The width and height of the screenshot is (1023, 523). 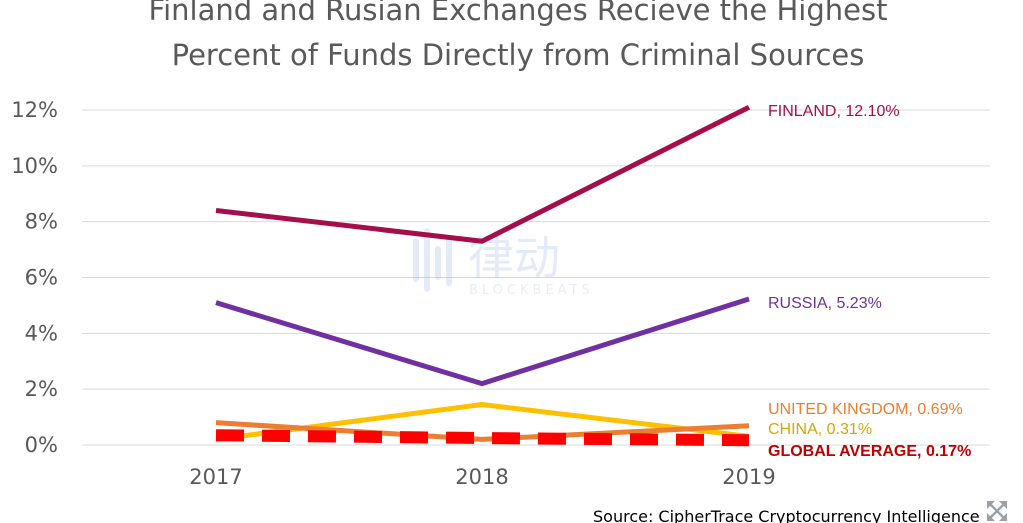 I want to click on watermark-text: BLOCKBEATS, so click(x=531, y=290).